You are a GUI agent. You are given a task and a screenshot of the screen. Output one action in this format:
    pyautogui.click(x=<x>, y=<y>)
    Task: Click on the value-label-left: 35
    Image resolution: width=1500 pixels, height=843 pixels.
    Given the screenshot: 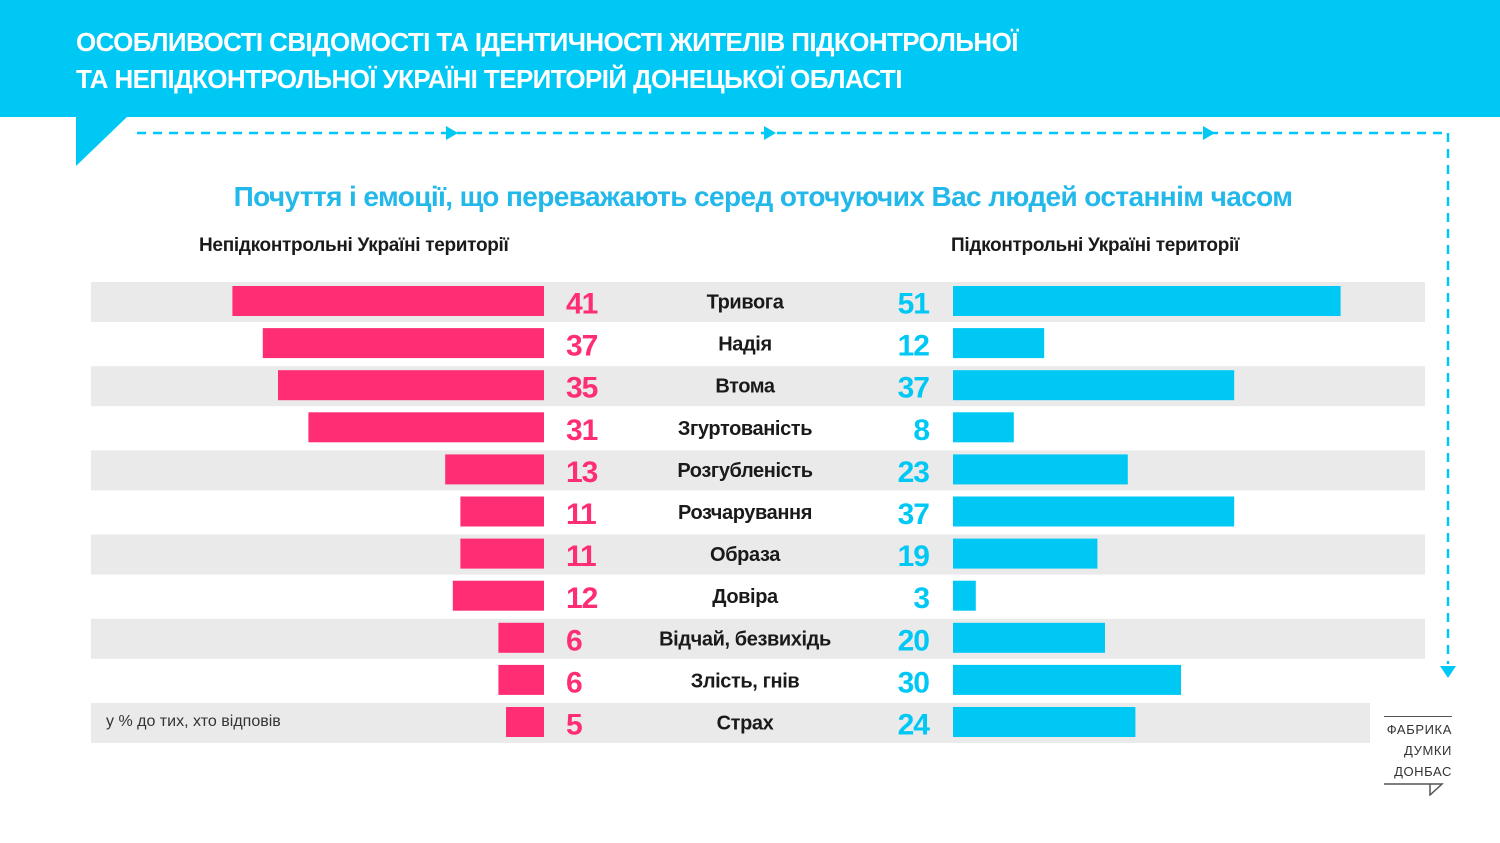 What is the action you would take?
    pyautogui.click(x=582, y=388)
    